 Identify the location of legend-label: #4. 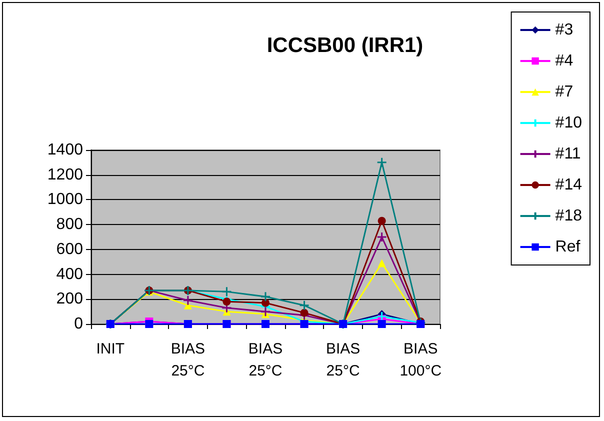
(564, 61).